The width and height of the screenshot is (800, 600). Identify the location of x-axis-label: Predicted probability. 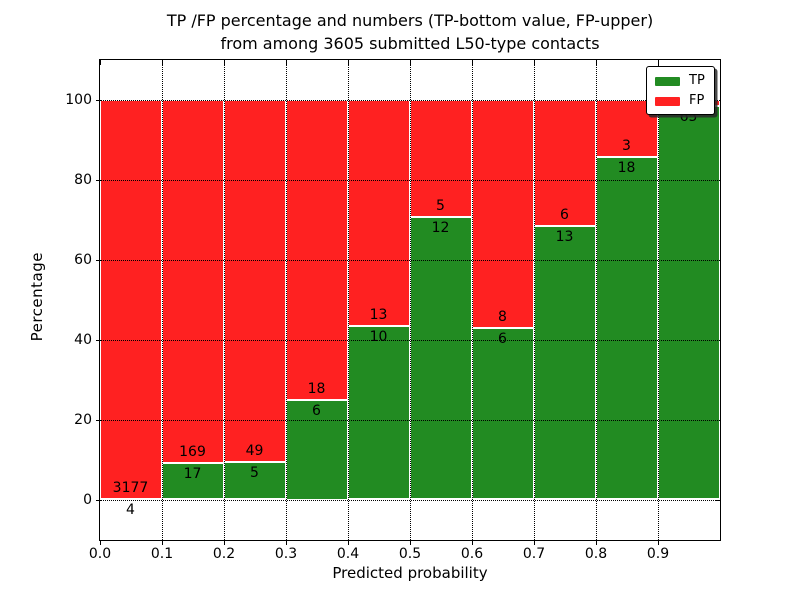
(410, 573).